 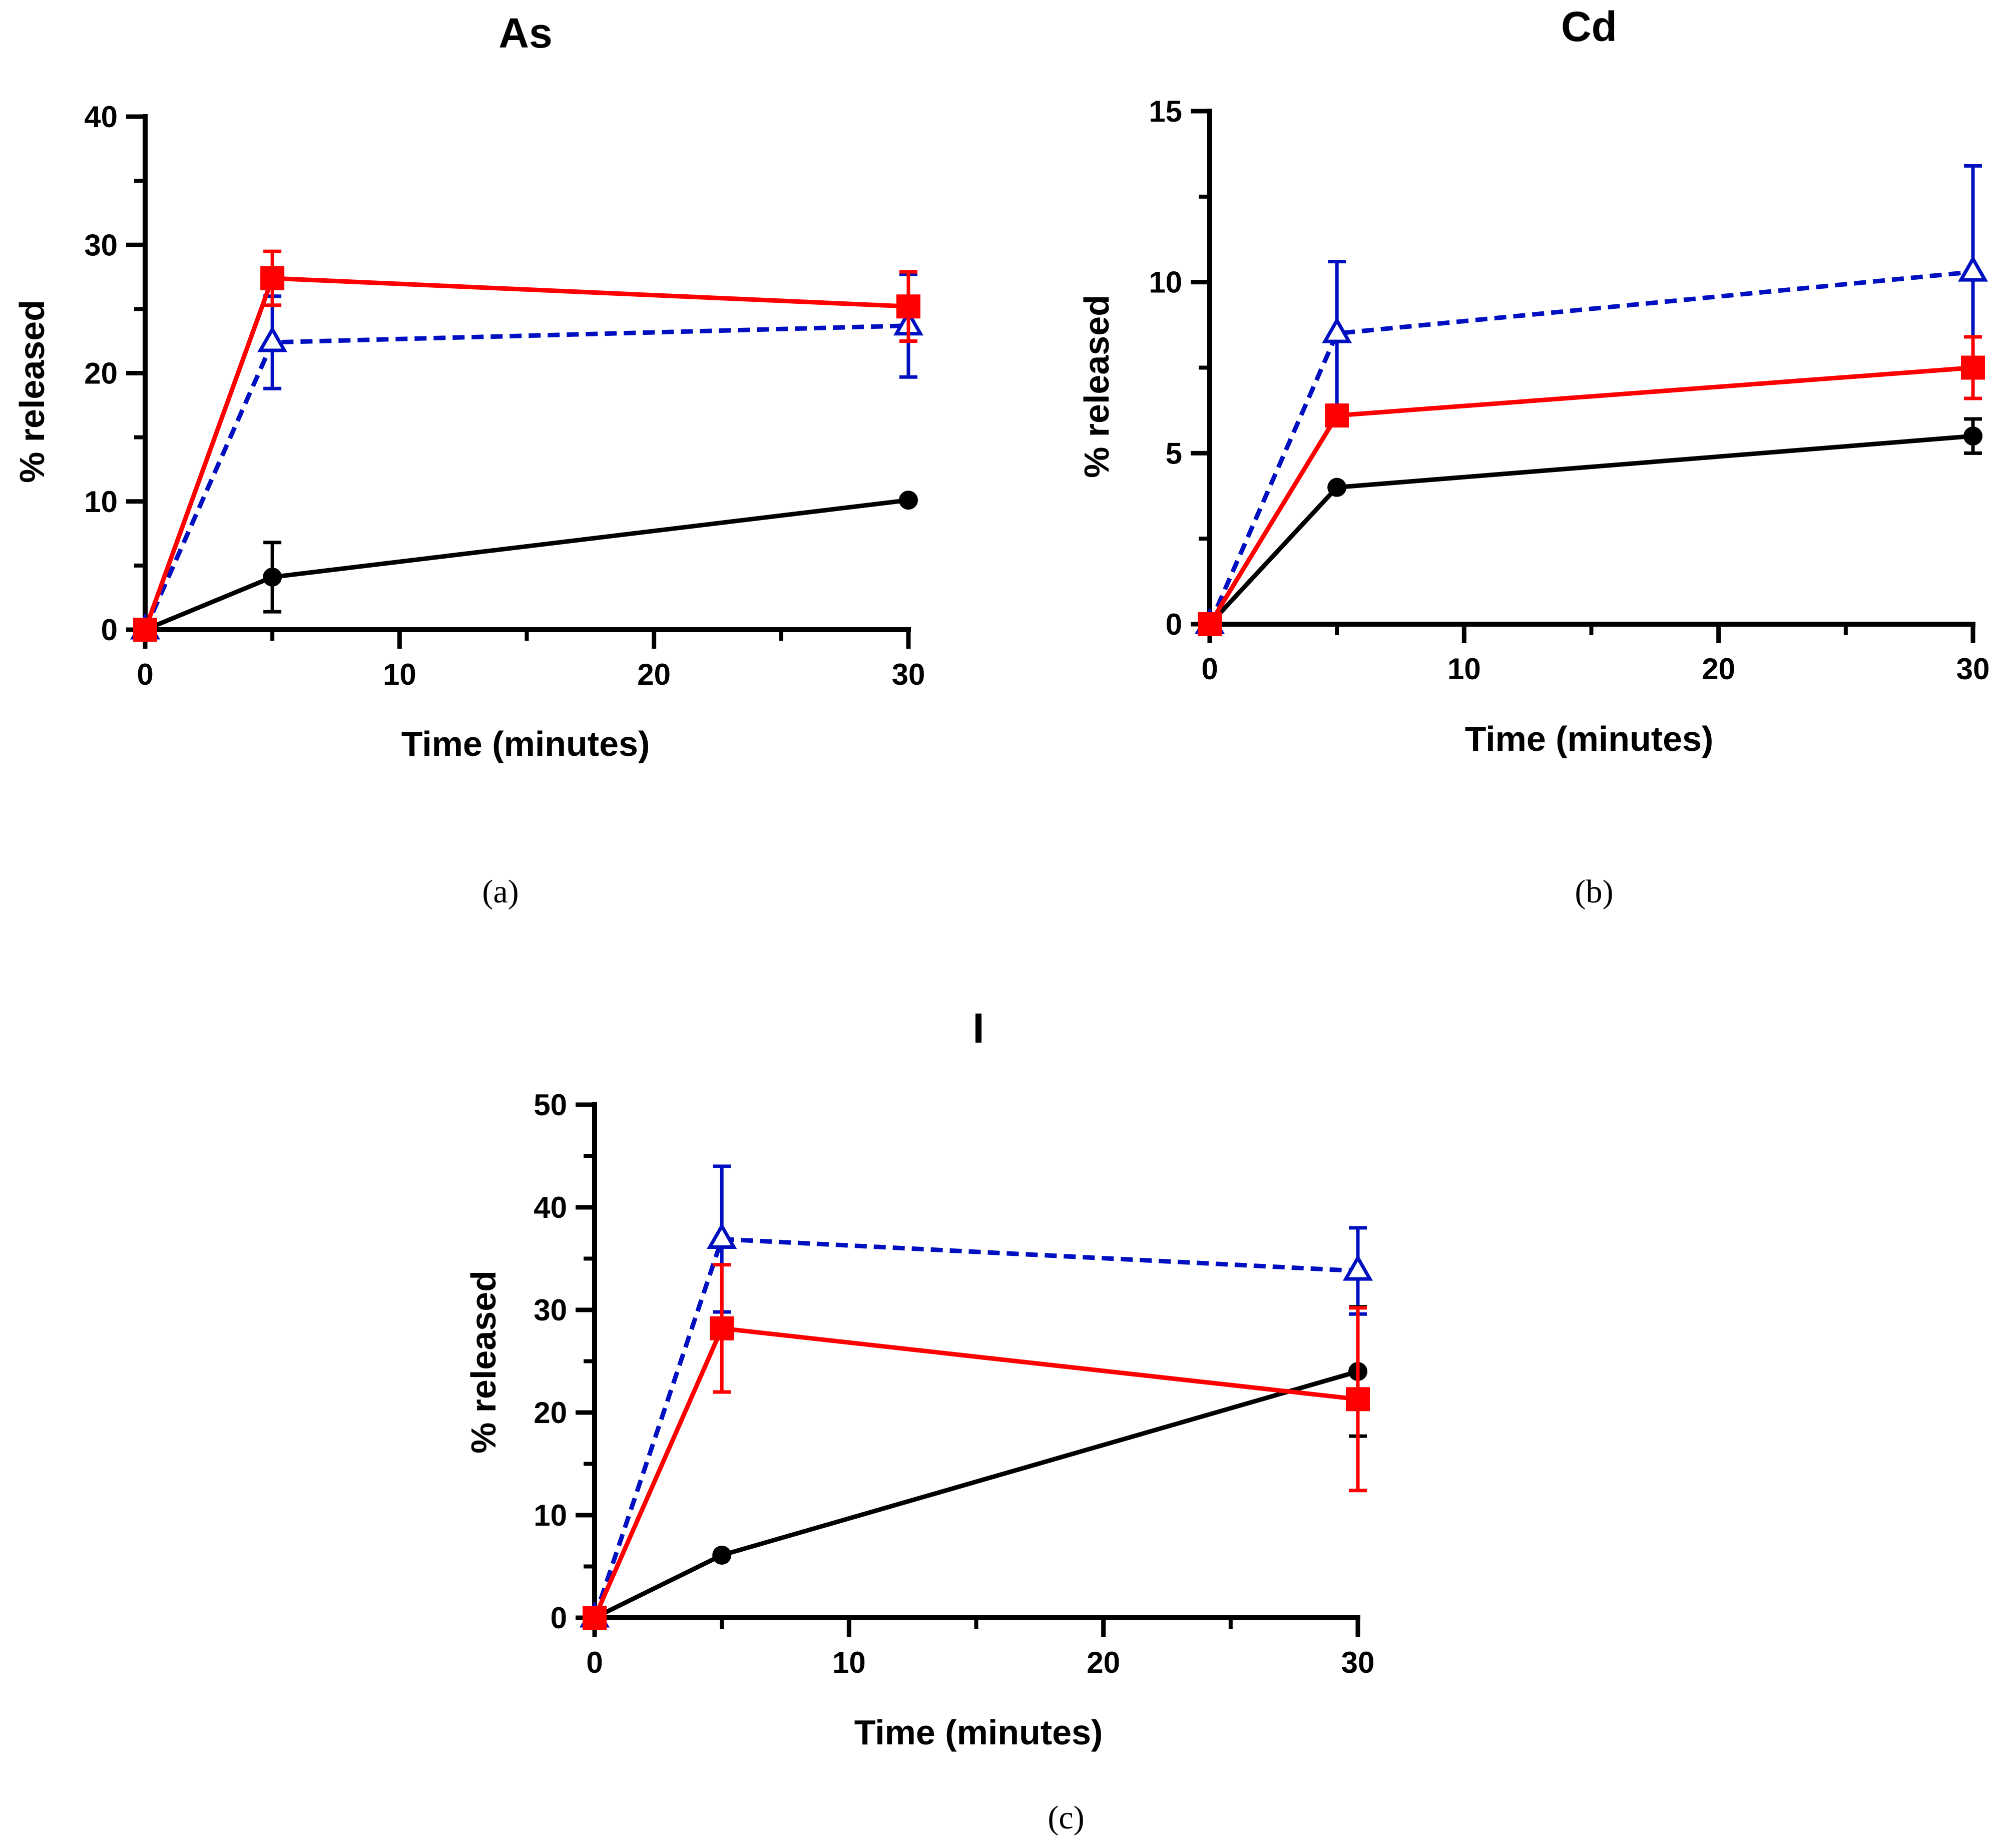 What do you see at coordinates (550, 1105) in the screenshot?
I see `y-tick-label: 50` at bounding box center [550, 1105].